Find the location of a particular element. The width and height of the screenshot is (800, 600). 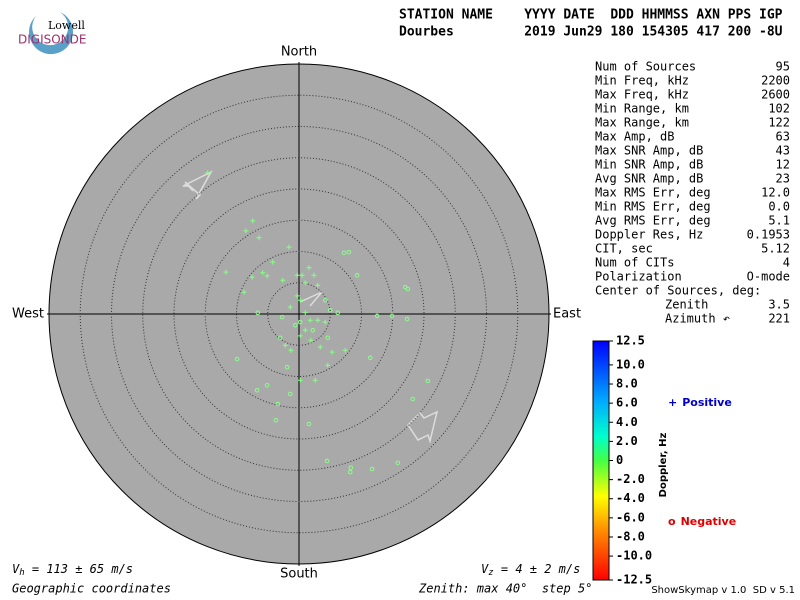

stat-value: 0.0 is located at coordinates (779, 207).